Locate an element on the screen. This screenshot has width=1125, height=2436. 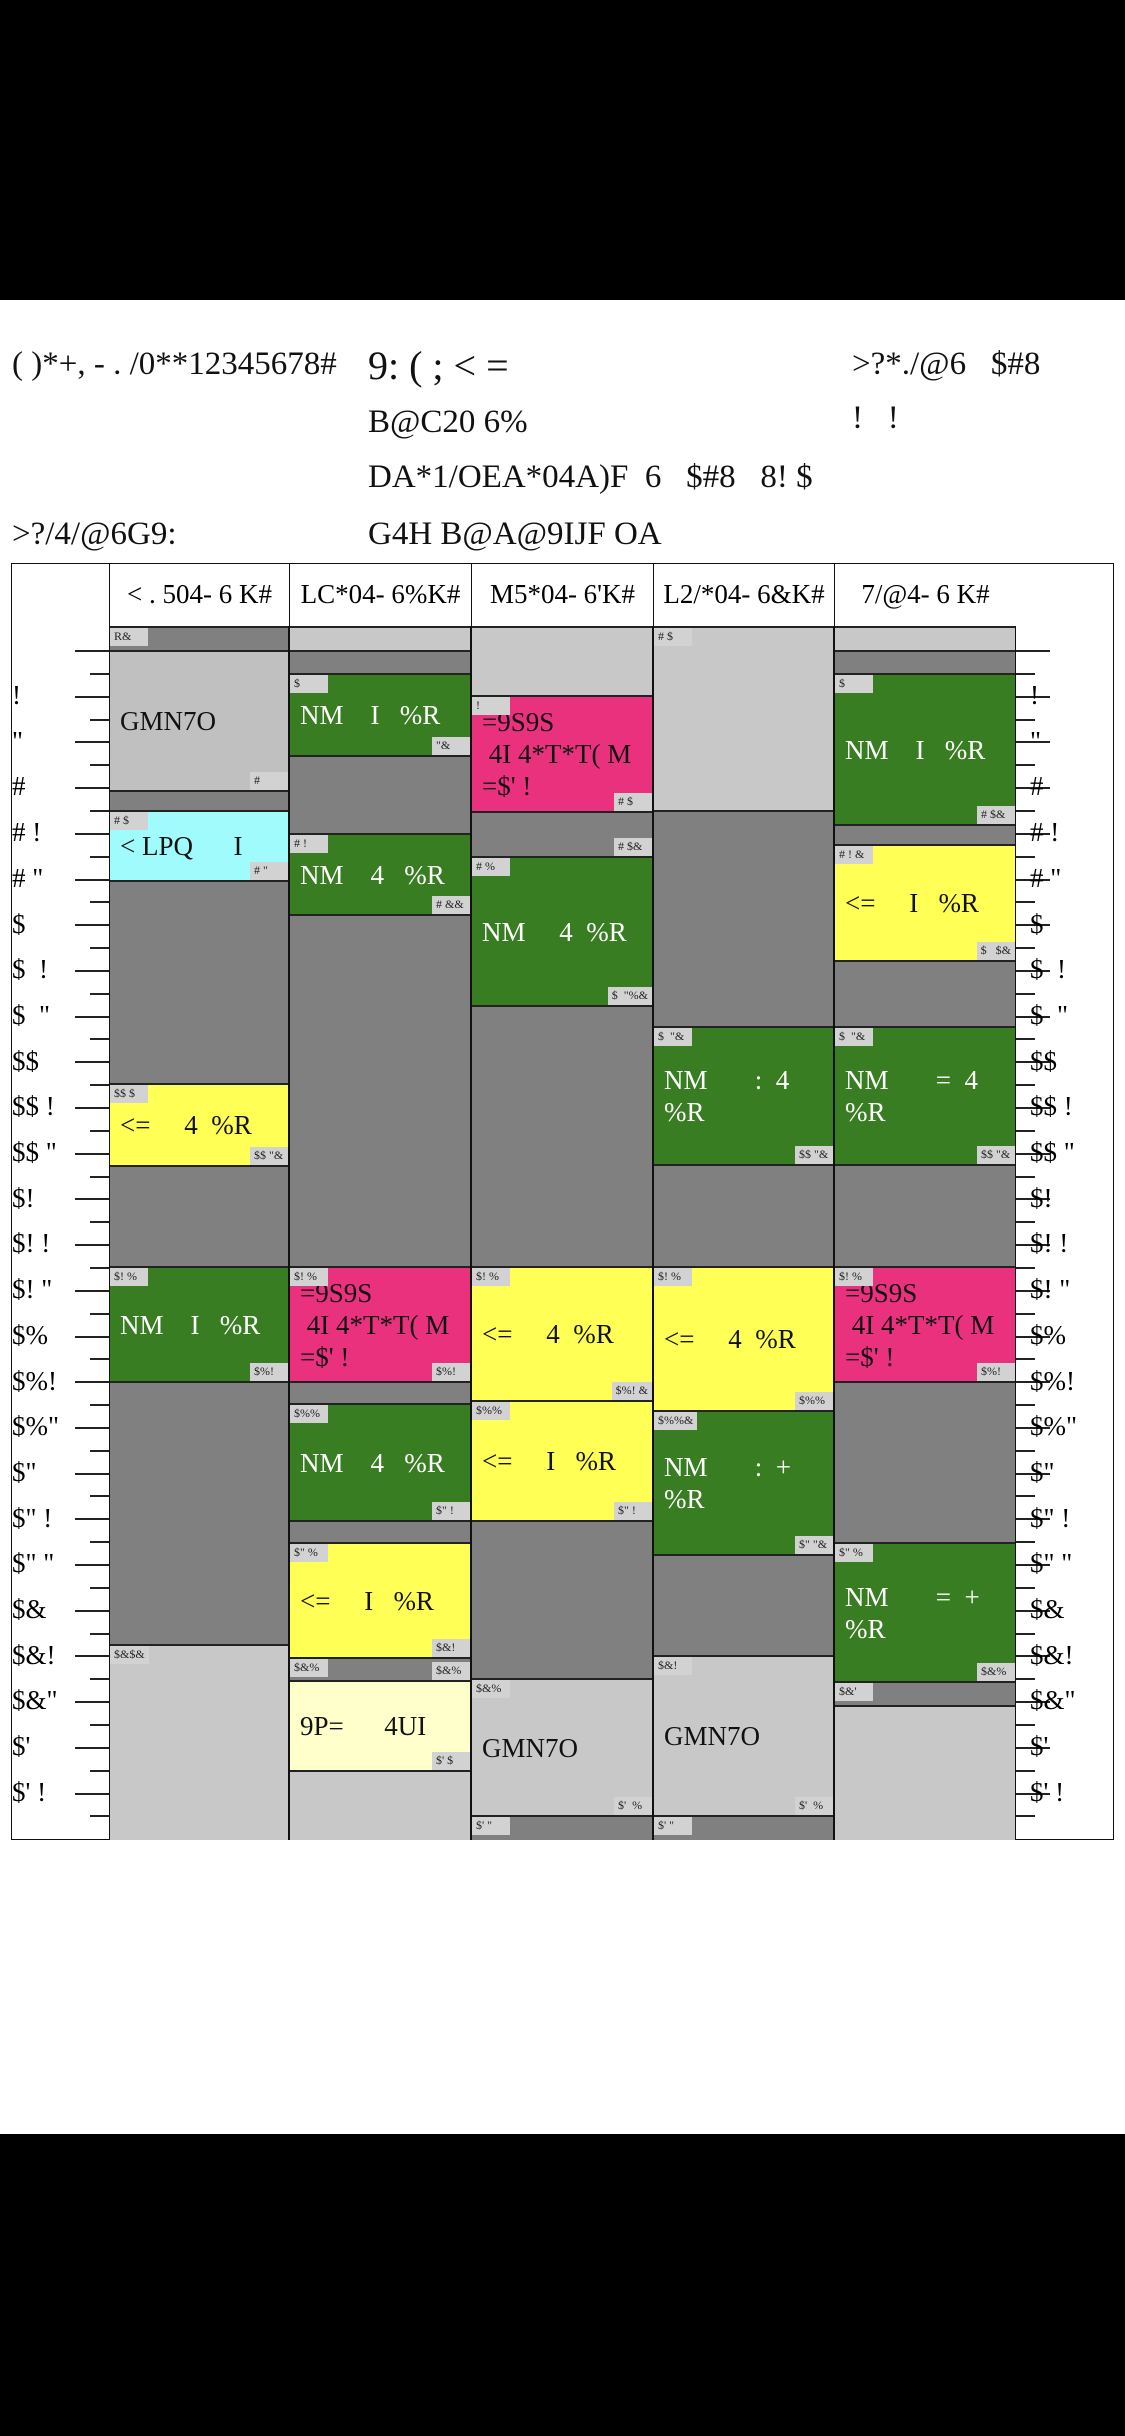
time-label-right: # ! is located at coordinates (1045, 832).